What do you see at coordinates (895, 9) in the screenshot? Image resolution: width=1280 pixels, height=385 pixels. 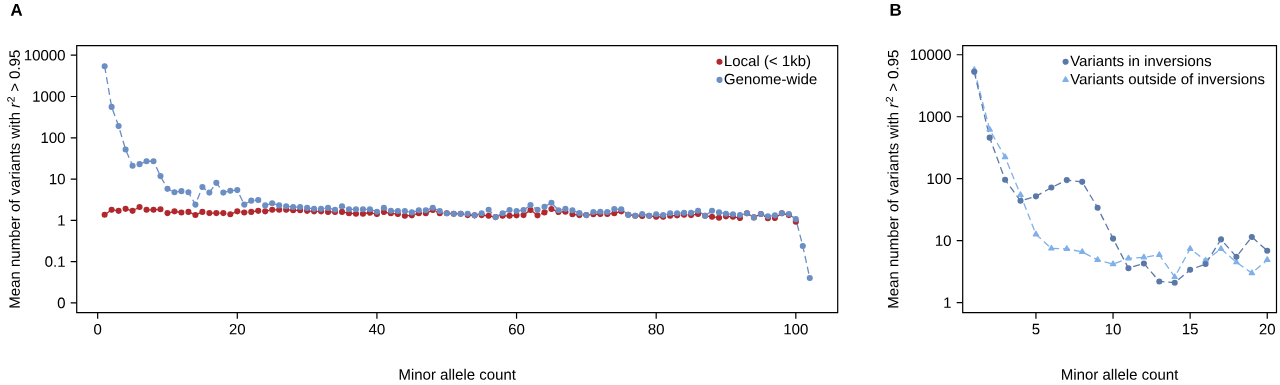 I see `chart-title: B` at bounding box center [895, 9].